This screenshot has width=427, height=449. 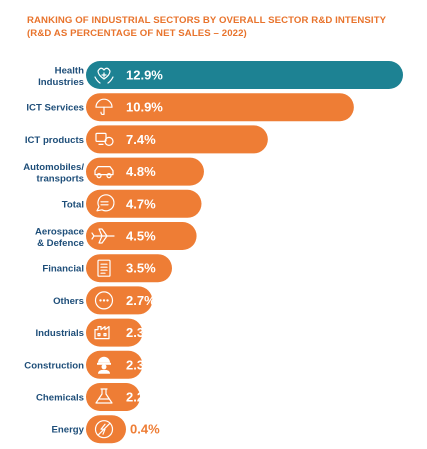 I want to click on bar-row: ICT products 7.4%, so click(x=146, y=139).